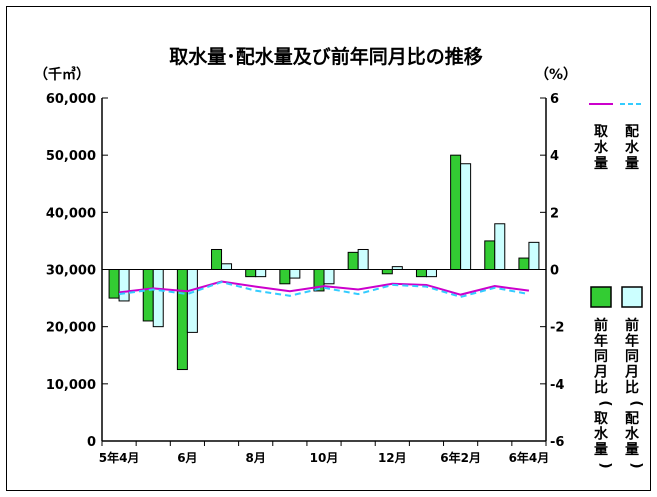 This screenshot has width=657, height=497. I want to click on x-axis-tick-label: 5年4月, so click(119, 457).